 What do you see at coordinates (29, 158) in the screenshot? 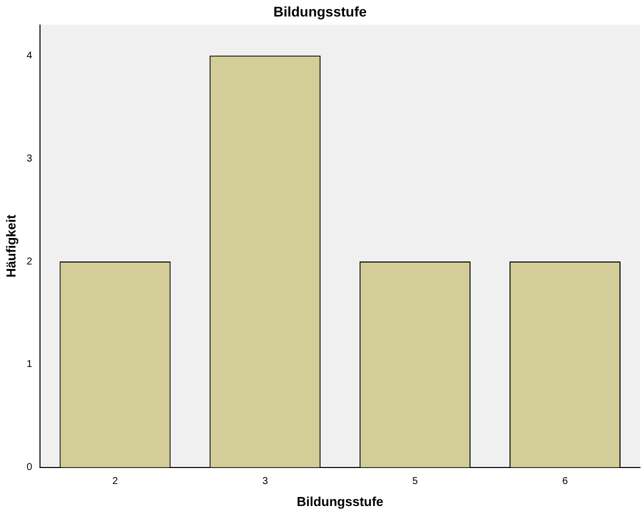
I see `y-tick-label: 3` at bounding box center [29, 158].